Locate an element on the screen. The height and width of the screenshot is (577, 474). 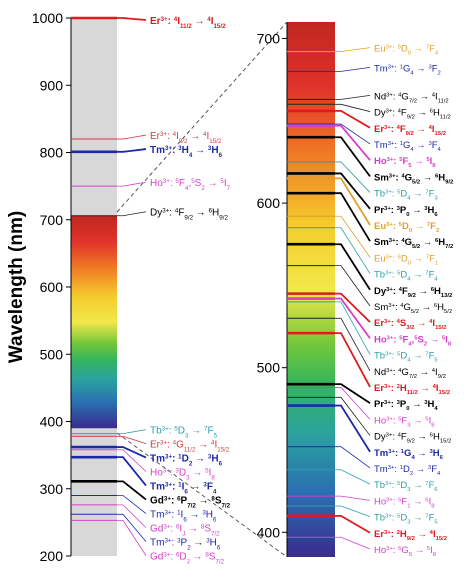
transition-label: Sm3+: 4G5/2 → 6H9/2 is located at coordinates (414, 178).